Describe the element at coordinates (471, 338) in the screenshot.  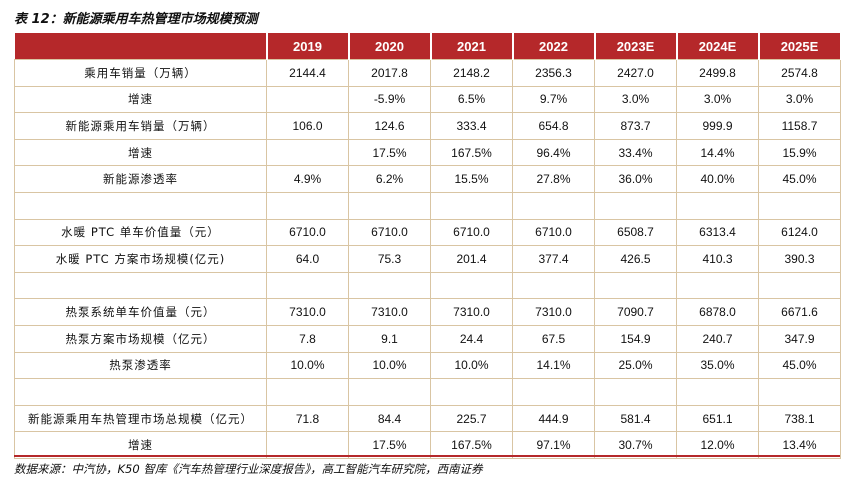
I see `table-cell: 24.4` at that location.